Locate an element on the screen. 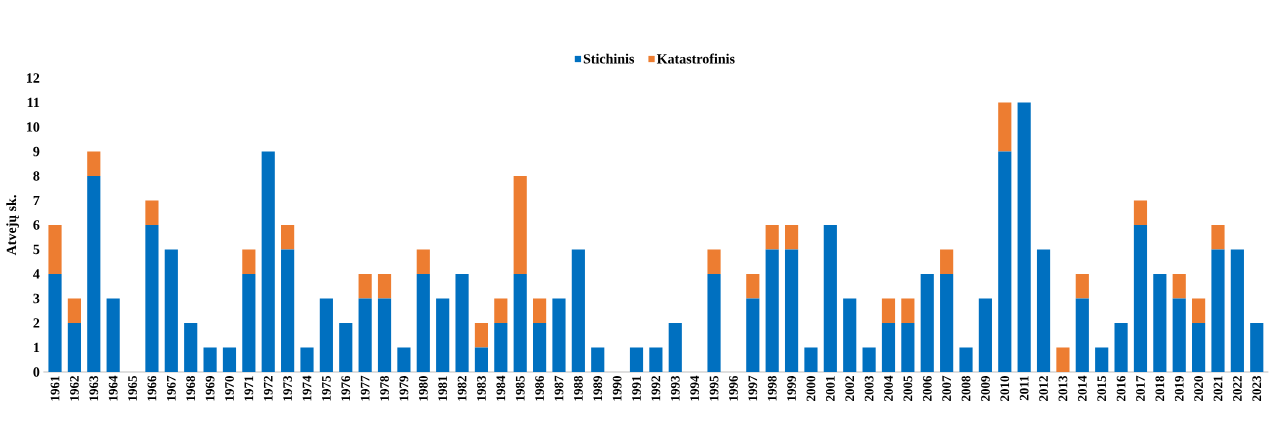 This screenshot has height=425, width=1285. x-tick-label: 1990 is located at coordinates (617, 388).